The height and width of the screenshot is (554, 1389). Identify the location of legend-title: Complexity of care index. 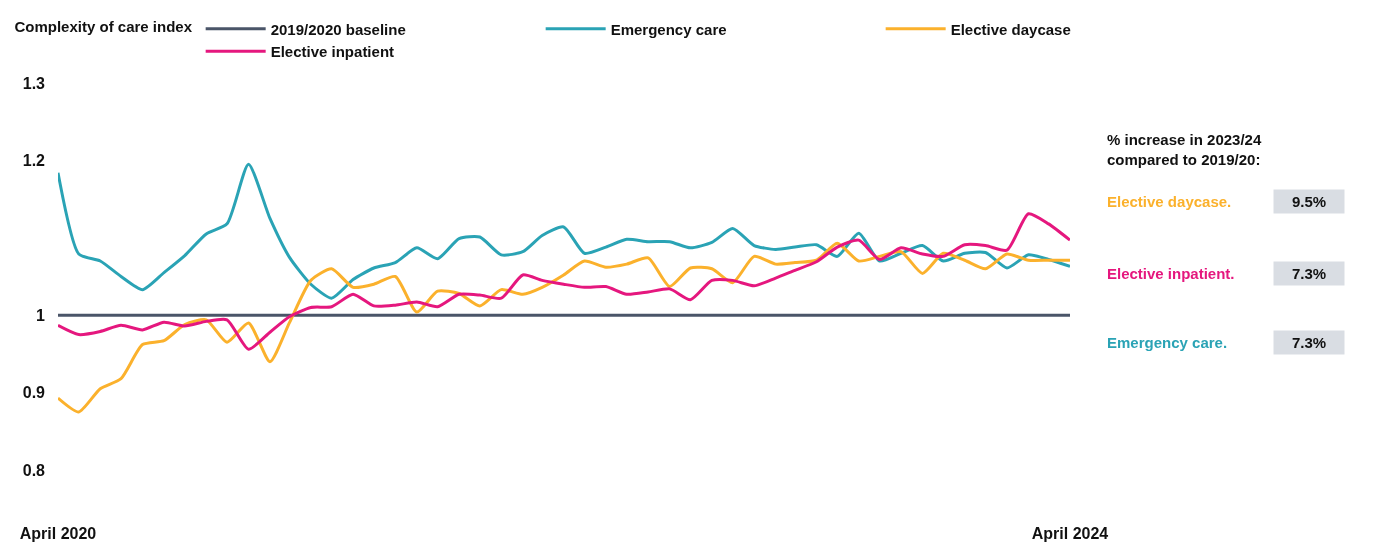
(103, 27).